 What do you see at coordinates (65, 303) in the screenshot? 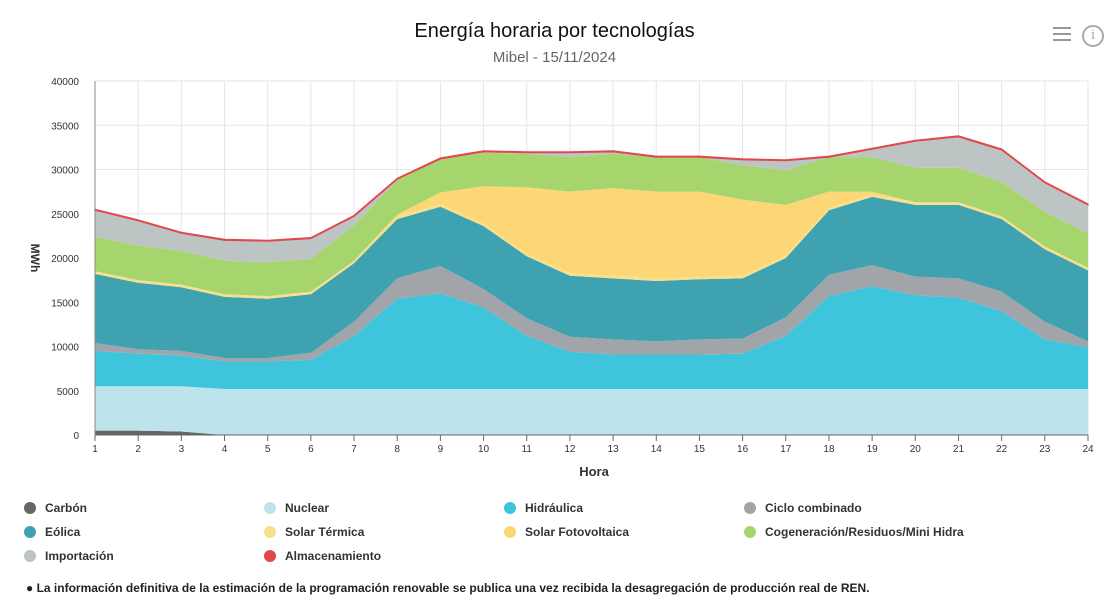
I see `y-tick-label: 15000` at bounding box center [65, 303].